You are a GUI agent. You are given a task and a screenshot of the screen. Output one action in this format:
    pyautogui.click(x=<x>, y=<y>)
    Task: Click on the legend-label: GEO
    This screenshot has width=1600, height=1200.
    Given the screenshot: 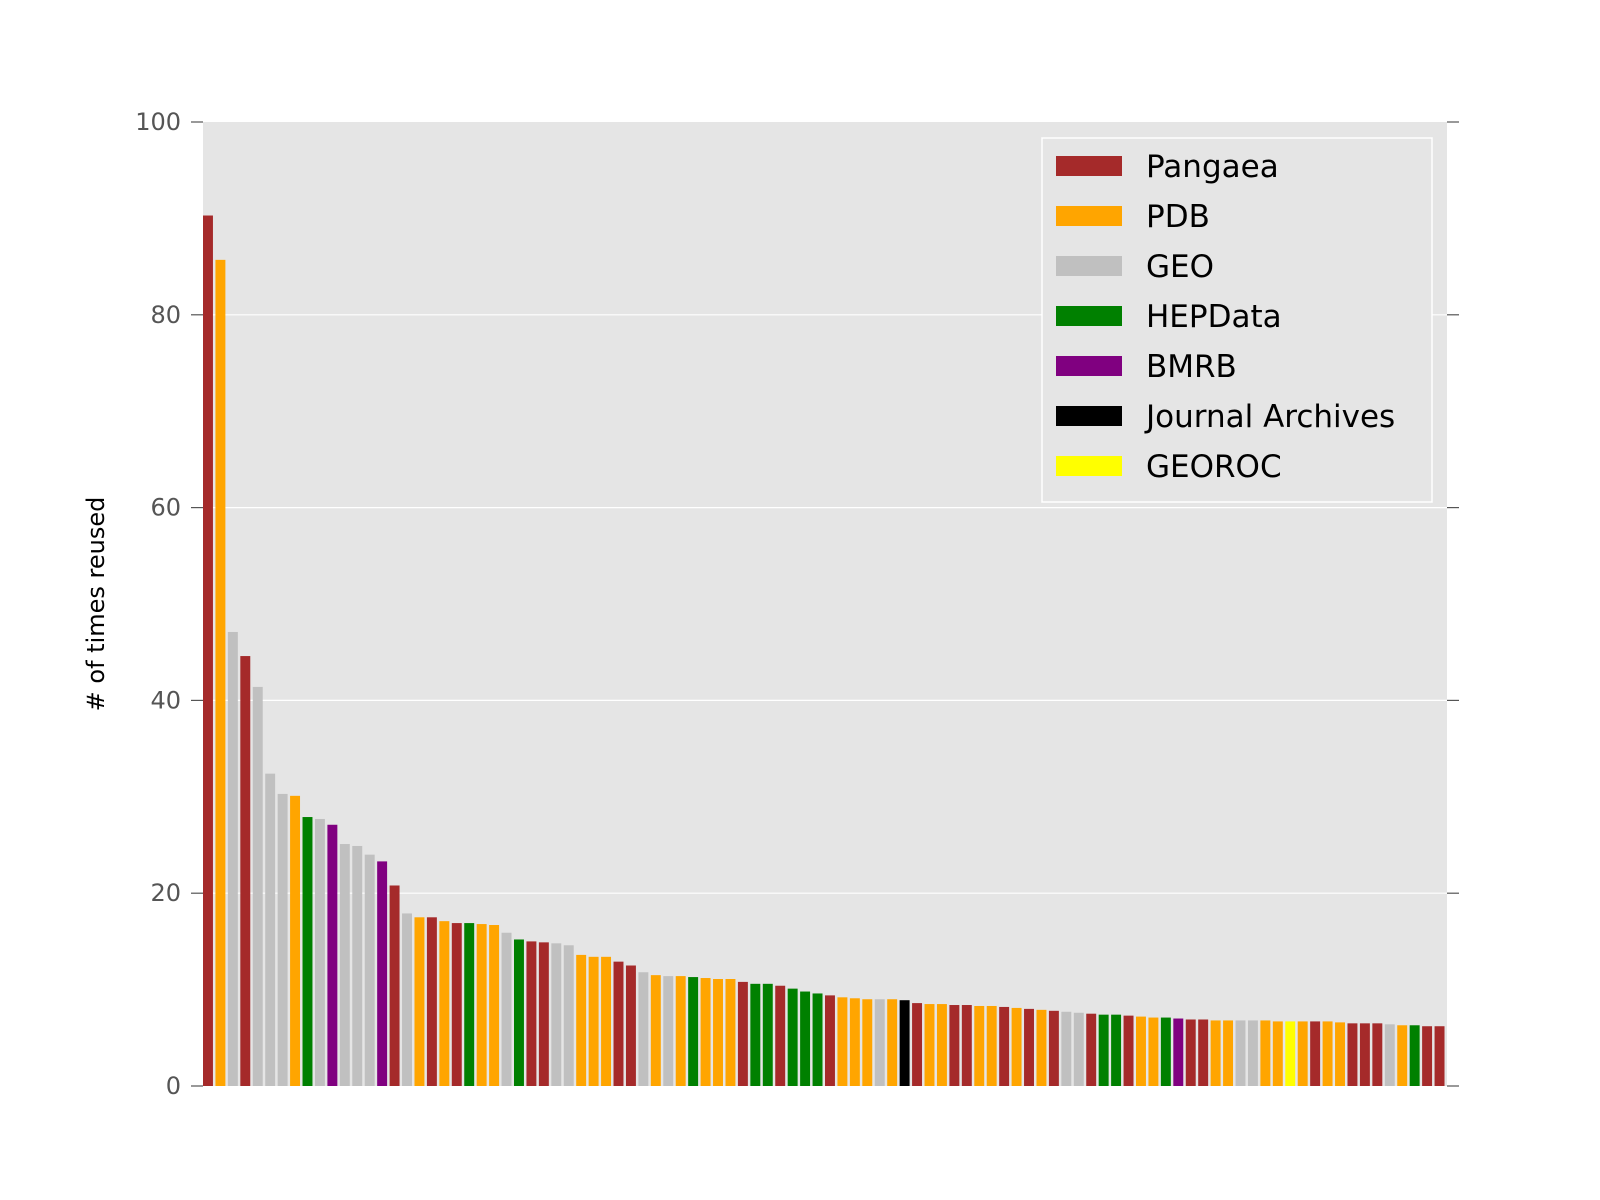 What is the action you would take?
    pyautogui.click(x=1180, y=267)
    